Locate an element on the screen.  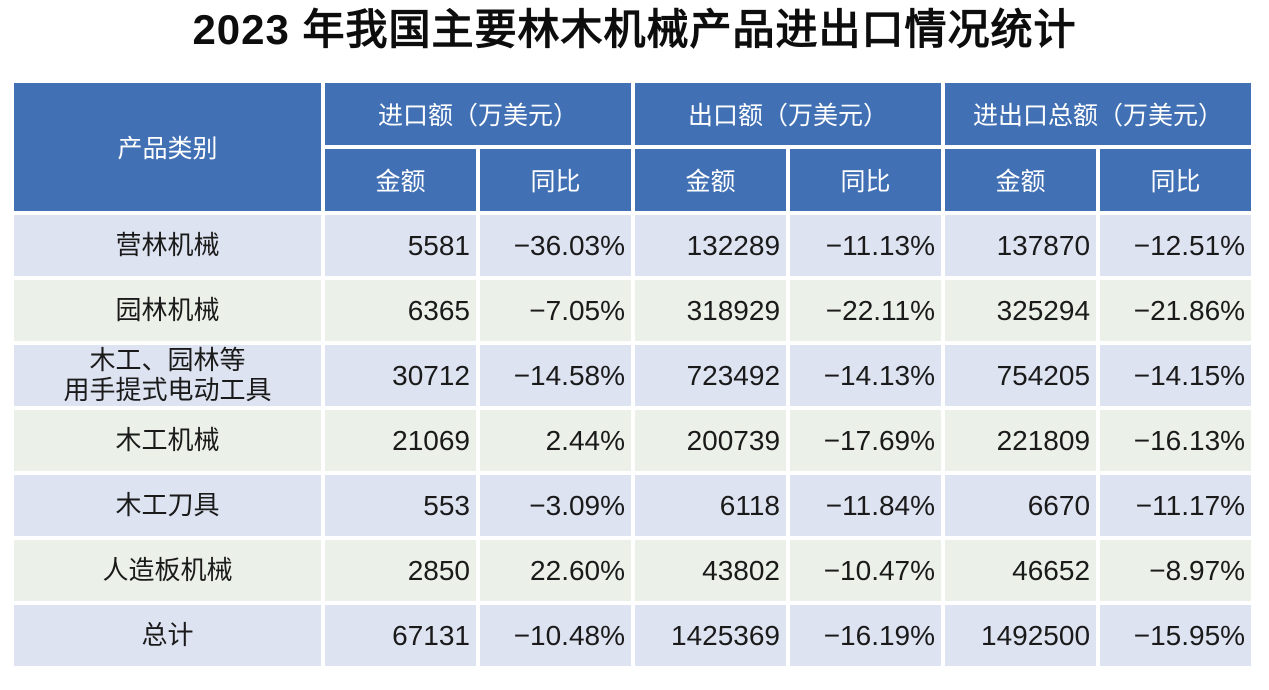
product-cell: 木工、园林等 用手提式电动工具 is located at coordinates (167, 375).